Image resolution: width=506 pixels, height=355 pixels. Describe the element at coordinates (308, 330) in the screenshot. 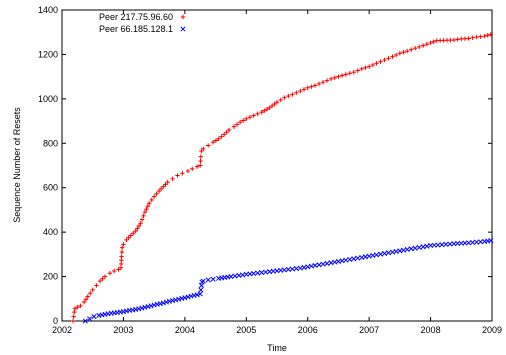

I see `x-tick-label: 2006` at that location.